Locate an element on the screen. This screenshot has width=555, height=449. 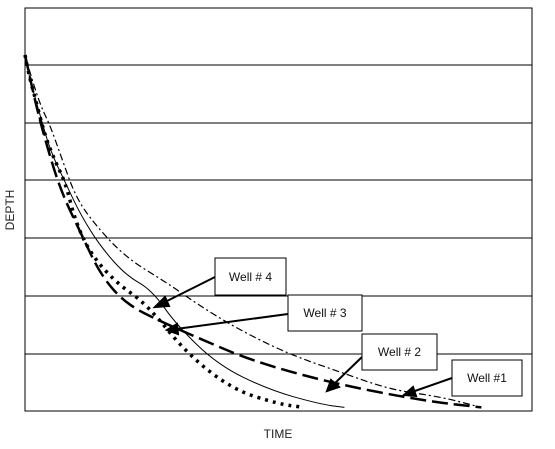
well1-arrow-line is located at coordinates (432, 385).